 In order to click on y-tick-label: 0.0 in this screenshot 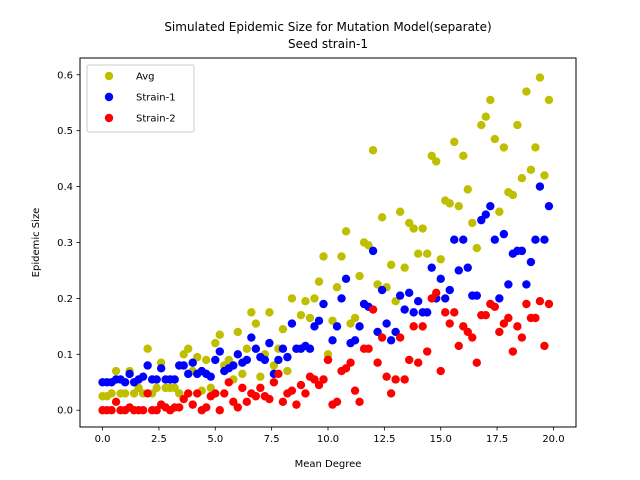, I will do `click(65, 411)`.